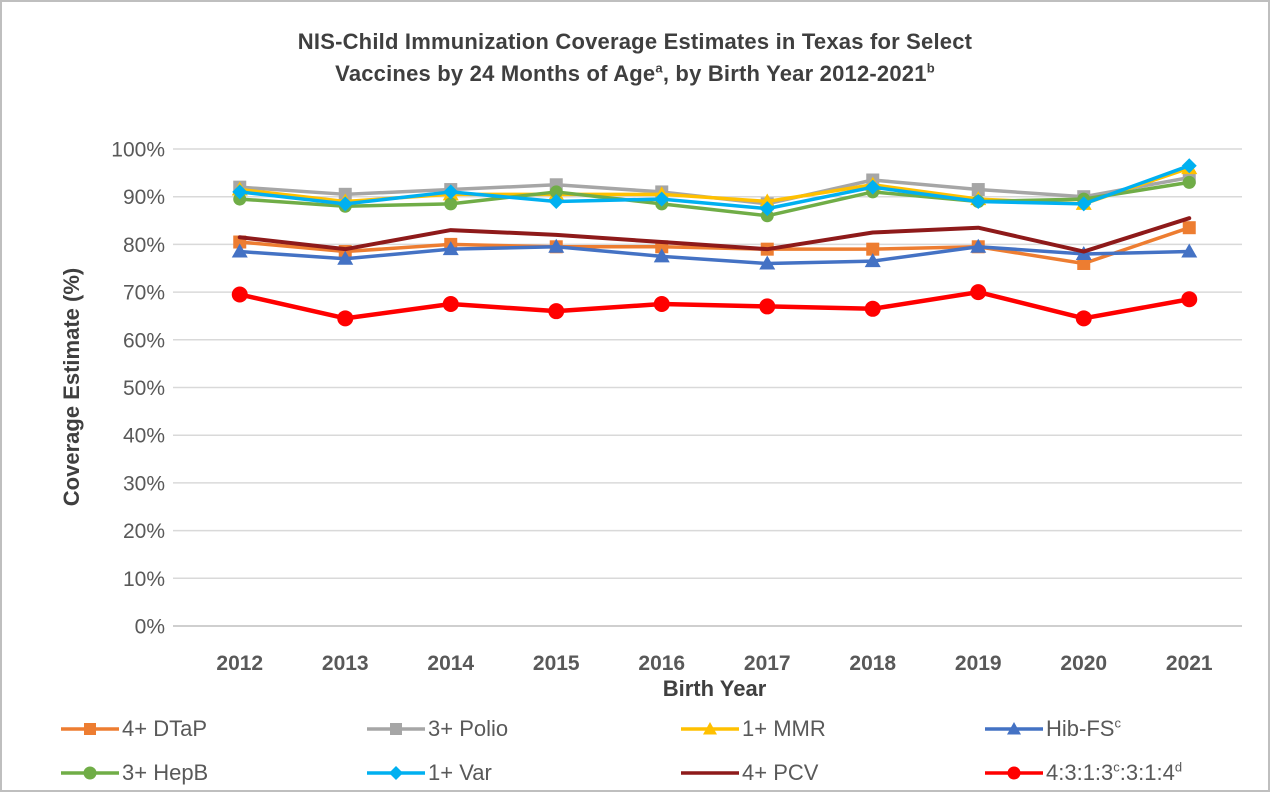 This screenshot has width=1270, height=792. Describe the element at coordinates (468, 728) in the screenshot. I see `legend-label: 3+ Polio` at that location.